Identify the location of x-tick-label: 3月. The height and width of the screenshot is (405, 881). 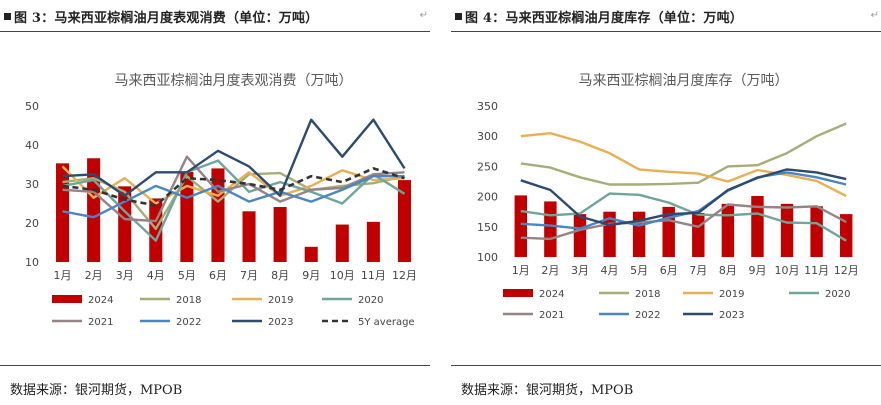
(580, 270).